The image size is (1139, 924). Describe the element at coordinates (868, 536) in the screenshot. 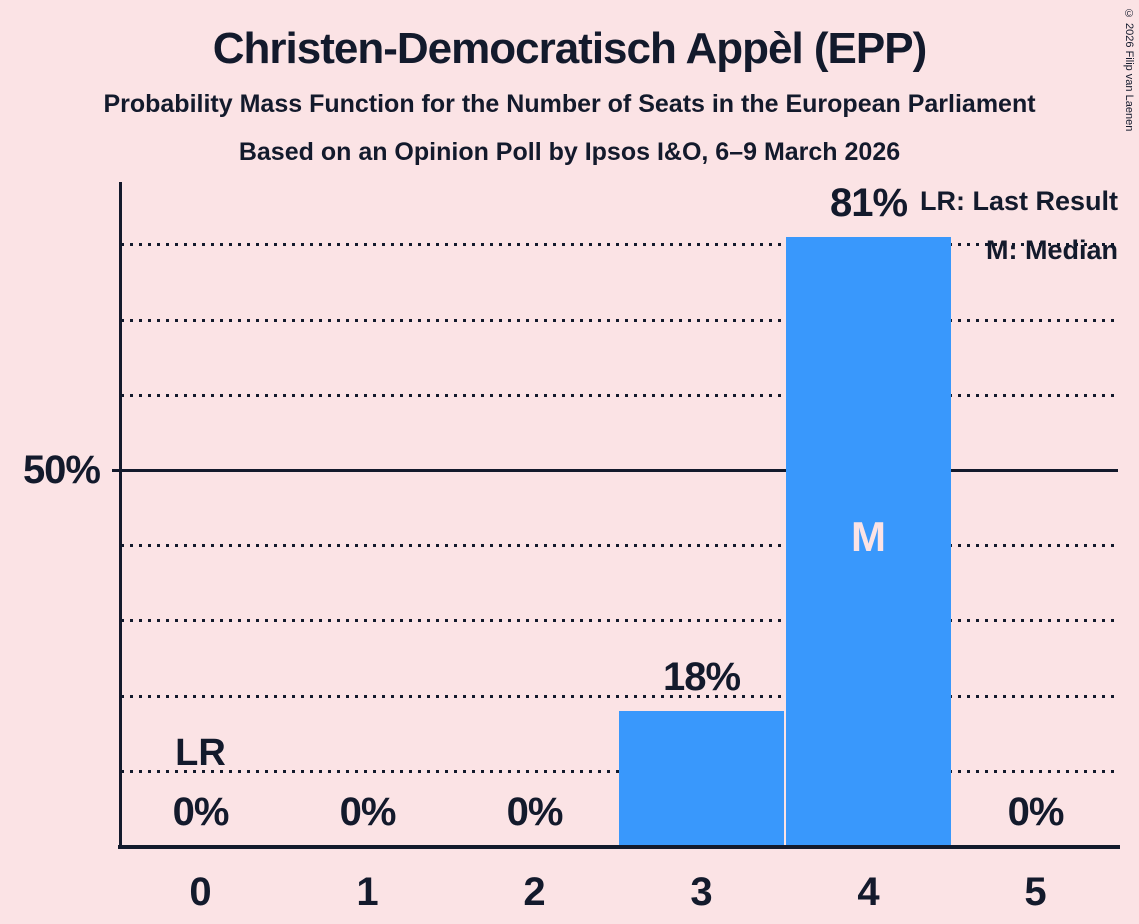

I see `median-marker-label: M` at that location.